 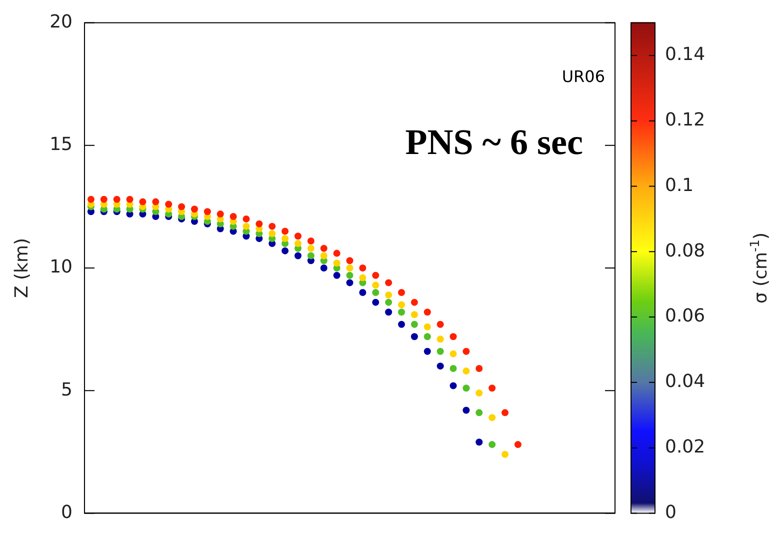 I want to click on y-tick-label: 20, so click(x=61, y=21).